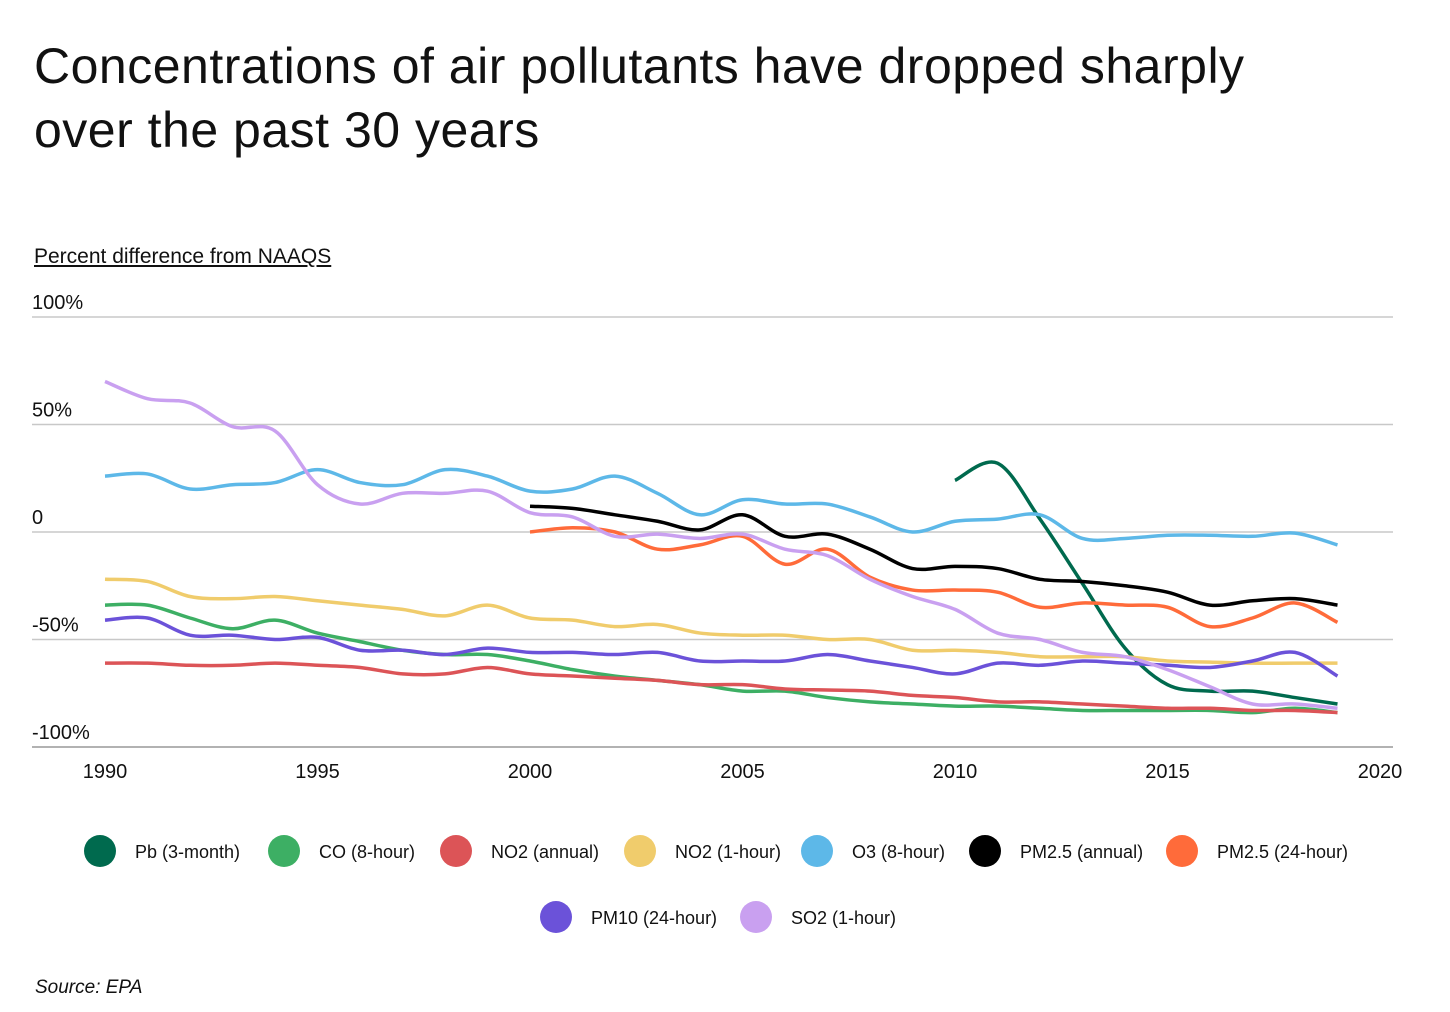  What do you see at coordinates (367, 852) in the screenshot?
I see `legend-label: CO (8-hour)` at bounding box center [367, 852].